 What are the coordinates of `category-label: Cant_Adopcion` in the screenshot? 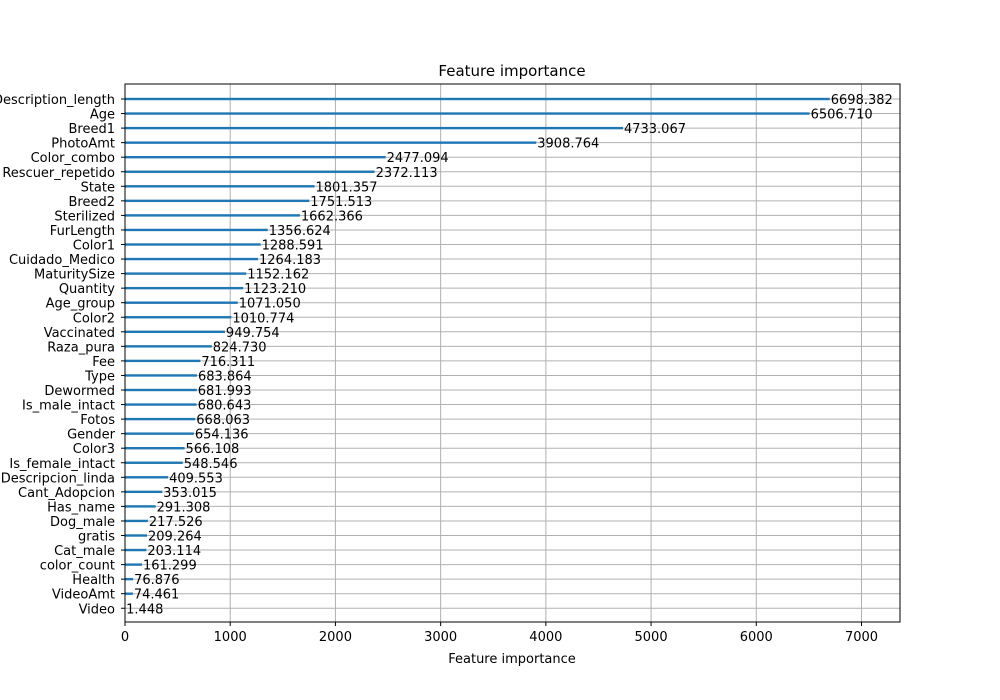 It's located at (66, 493).